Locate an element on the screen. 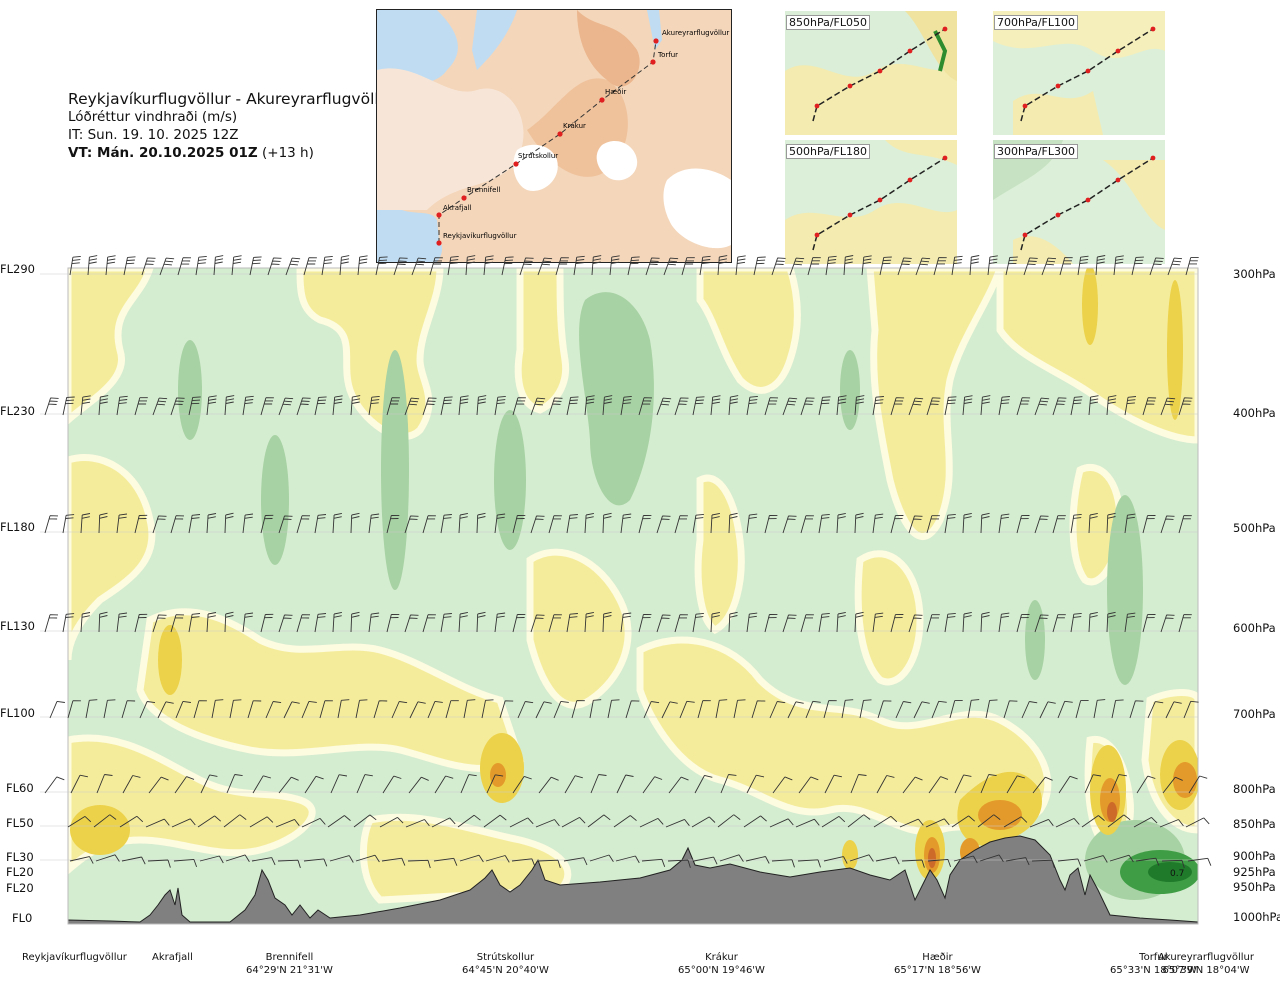 This screenshot has width=1280, height=981. thumbnail-850hpa: 850hPa/FL050 is located at coordinates (871, 73).